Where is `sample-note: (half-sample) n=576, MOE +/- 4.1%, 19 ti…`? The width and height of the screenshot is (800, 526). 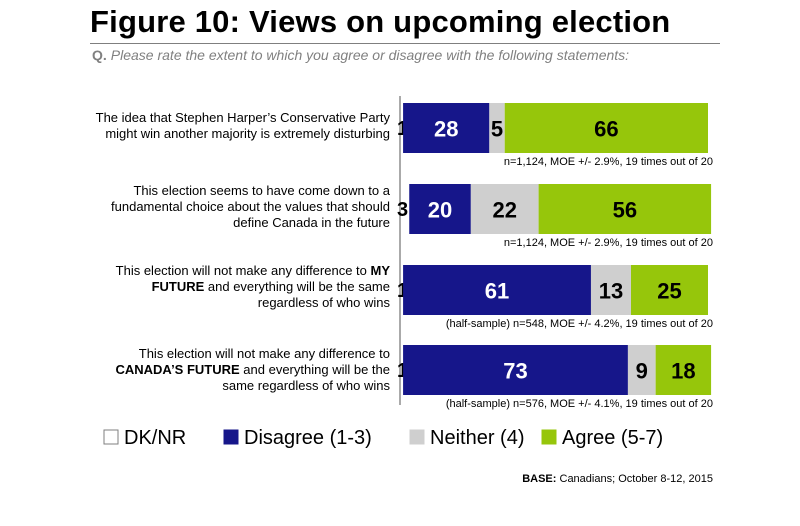
sample-note: (half-sample) n=576, MOE +/- 4.1%, 19 ti… is located at coordinates (579, 404).